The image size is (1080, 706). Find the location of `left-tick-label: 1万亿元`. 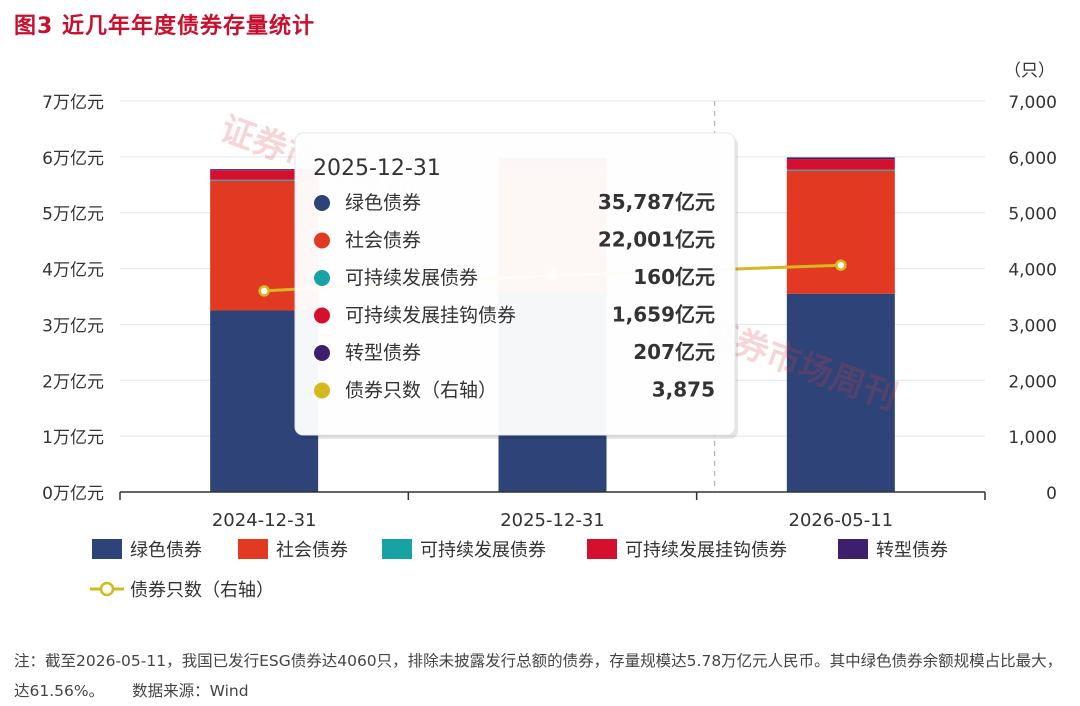

left-tick-label: 1万亿元 is located at coordinates (73, 438).